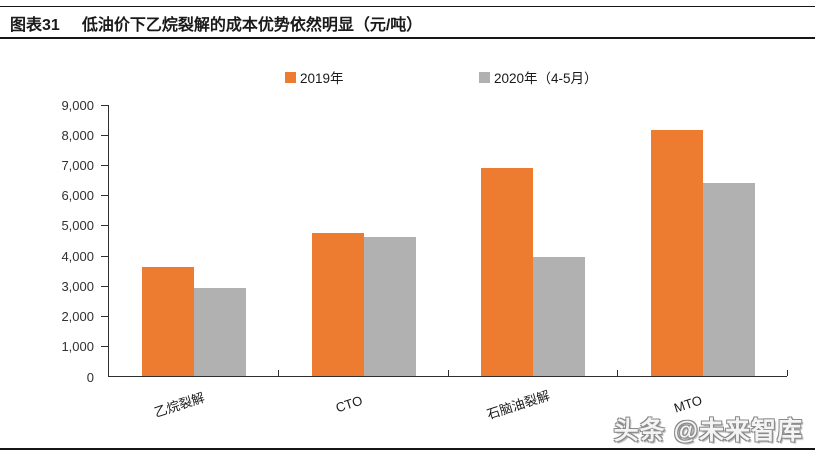  Describe the element at coordinates (219, 332) in the screenshot. I see `bar-2020年（4-5月）-乙烷裂解` at that location.